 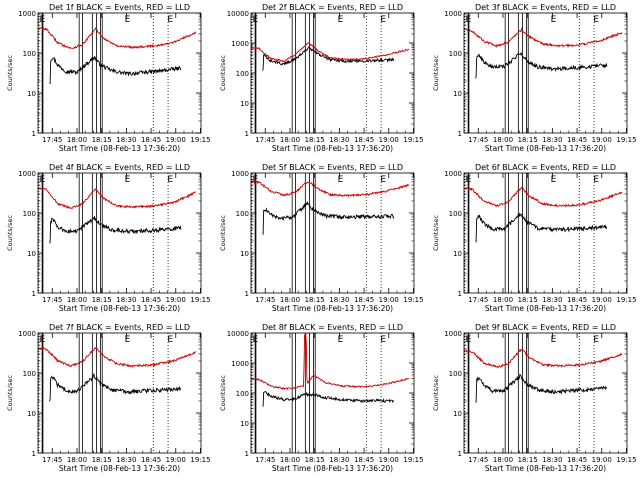 I want to click on panel-title: Det 4f BLACK = Events, RED = LLD, so click(x=119, y=167).